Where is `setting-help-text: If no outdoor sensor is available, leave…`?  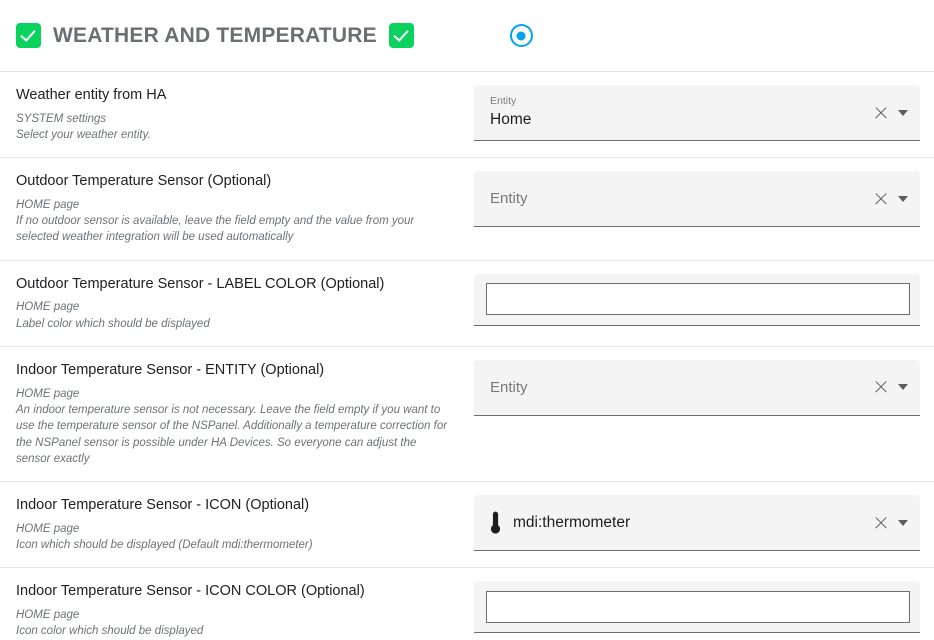
setting-help-text: If no outdoor sensor is available, leave… is located at coordinates (215, 229).